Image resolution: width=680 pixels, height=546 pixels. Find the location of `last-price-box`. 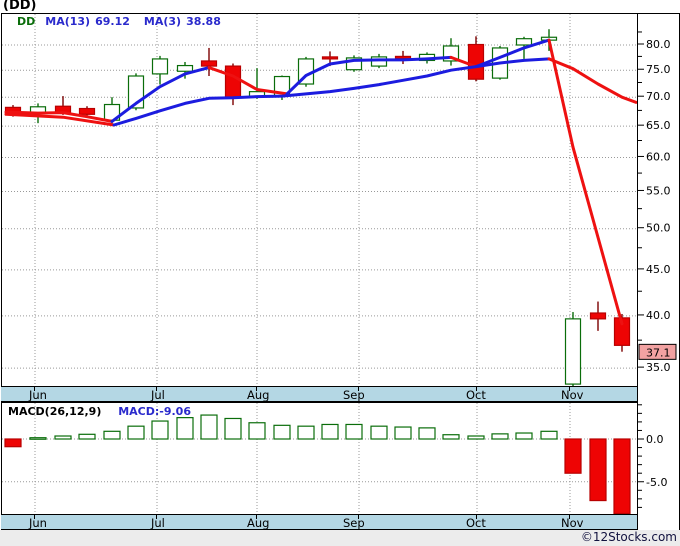

last-price-box is located at coordinates (657, 351).